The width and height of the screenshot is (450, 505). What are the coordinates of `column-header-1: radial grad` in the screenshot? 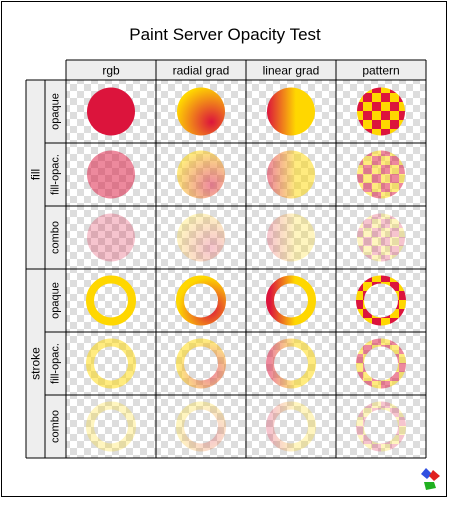 It's located at (201, 71).